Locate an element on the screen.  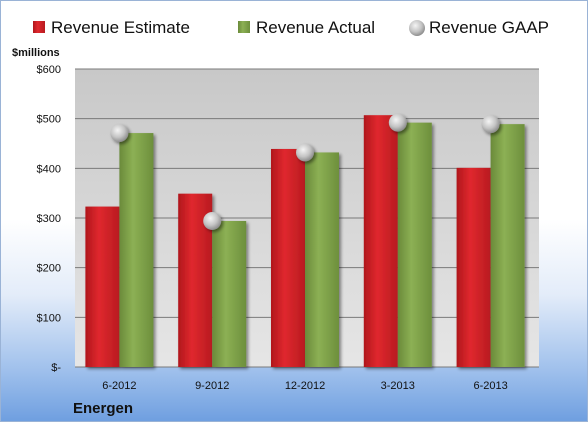
company-label: Energen is located at coordinates (103, 408).